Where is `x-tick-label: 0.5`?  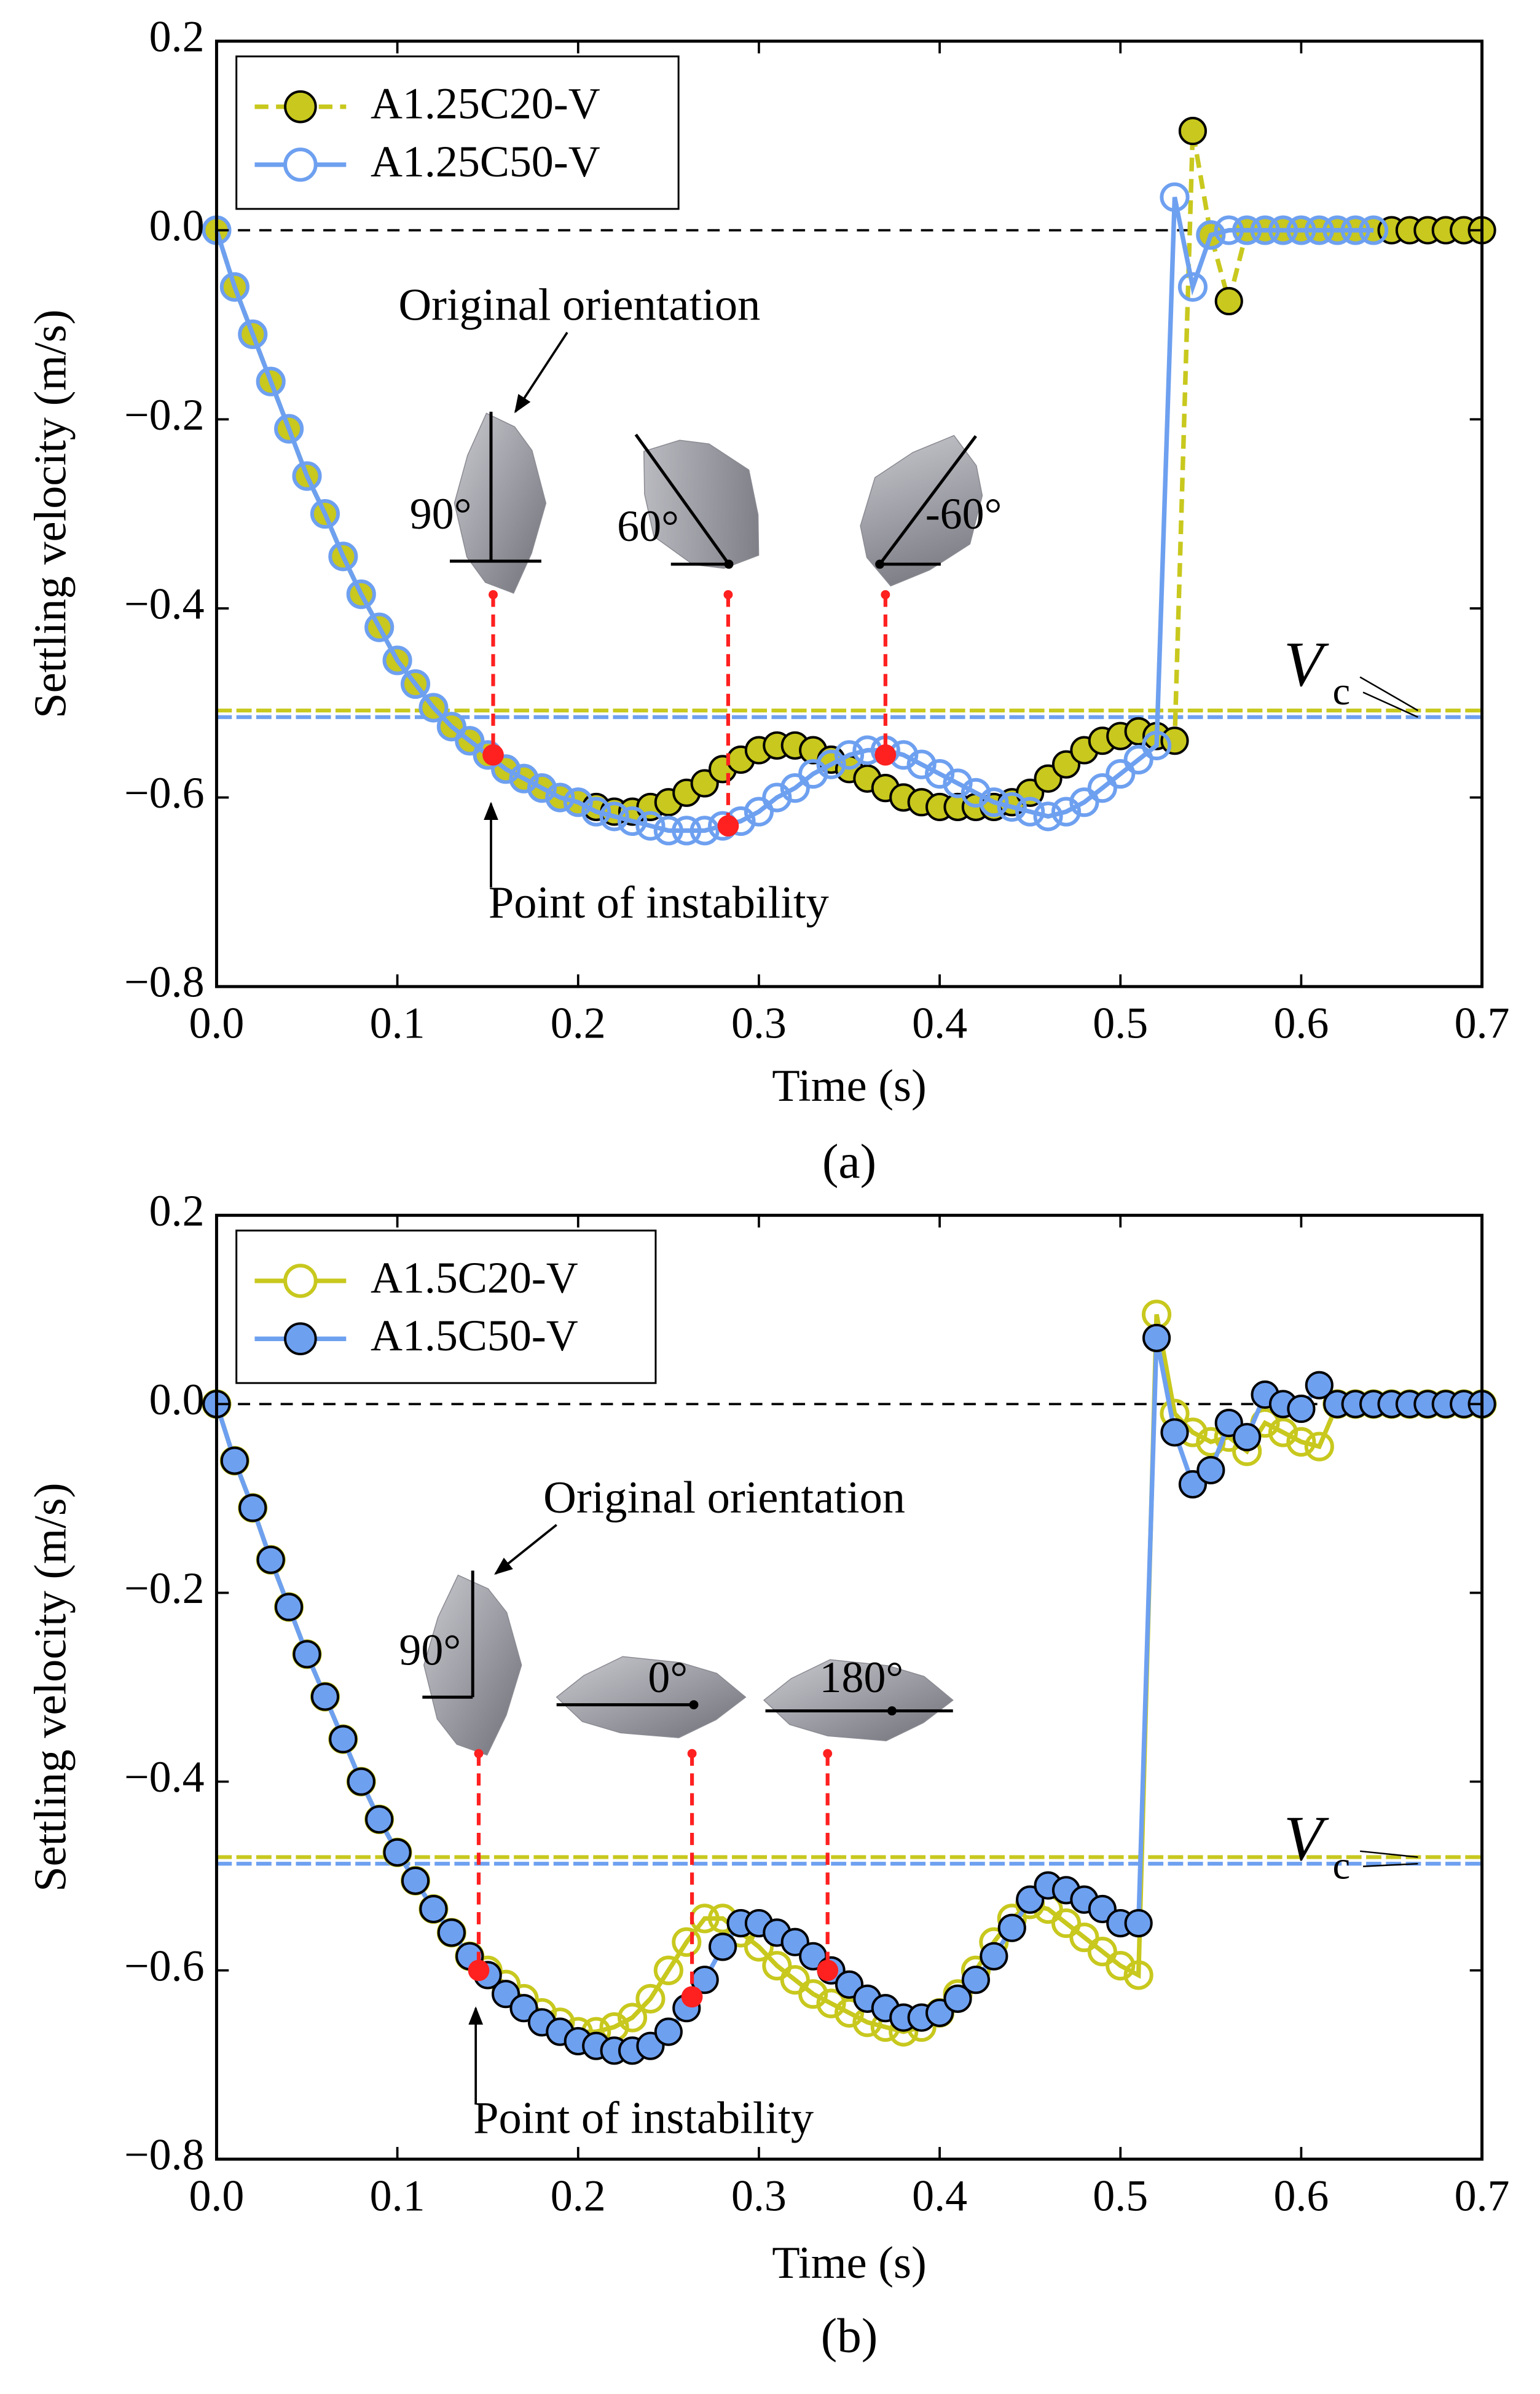
x-tick-label: 0.5 is located at coordinates (1120, 1023).